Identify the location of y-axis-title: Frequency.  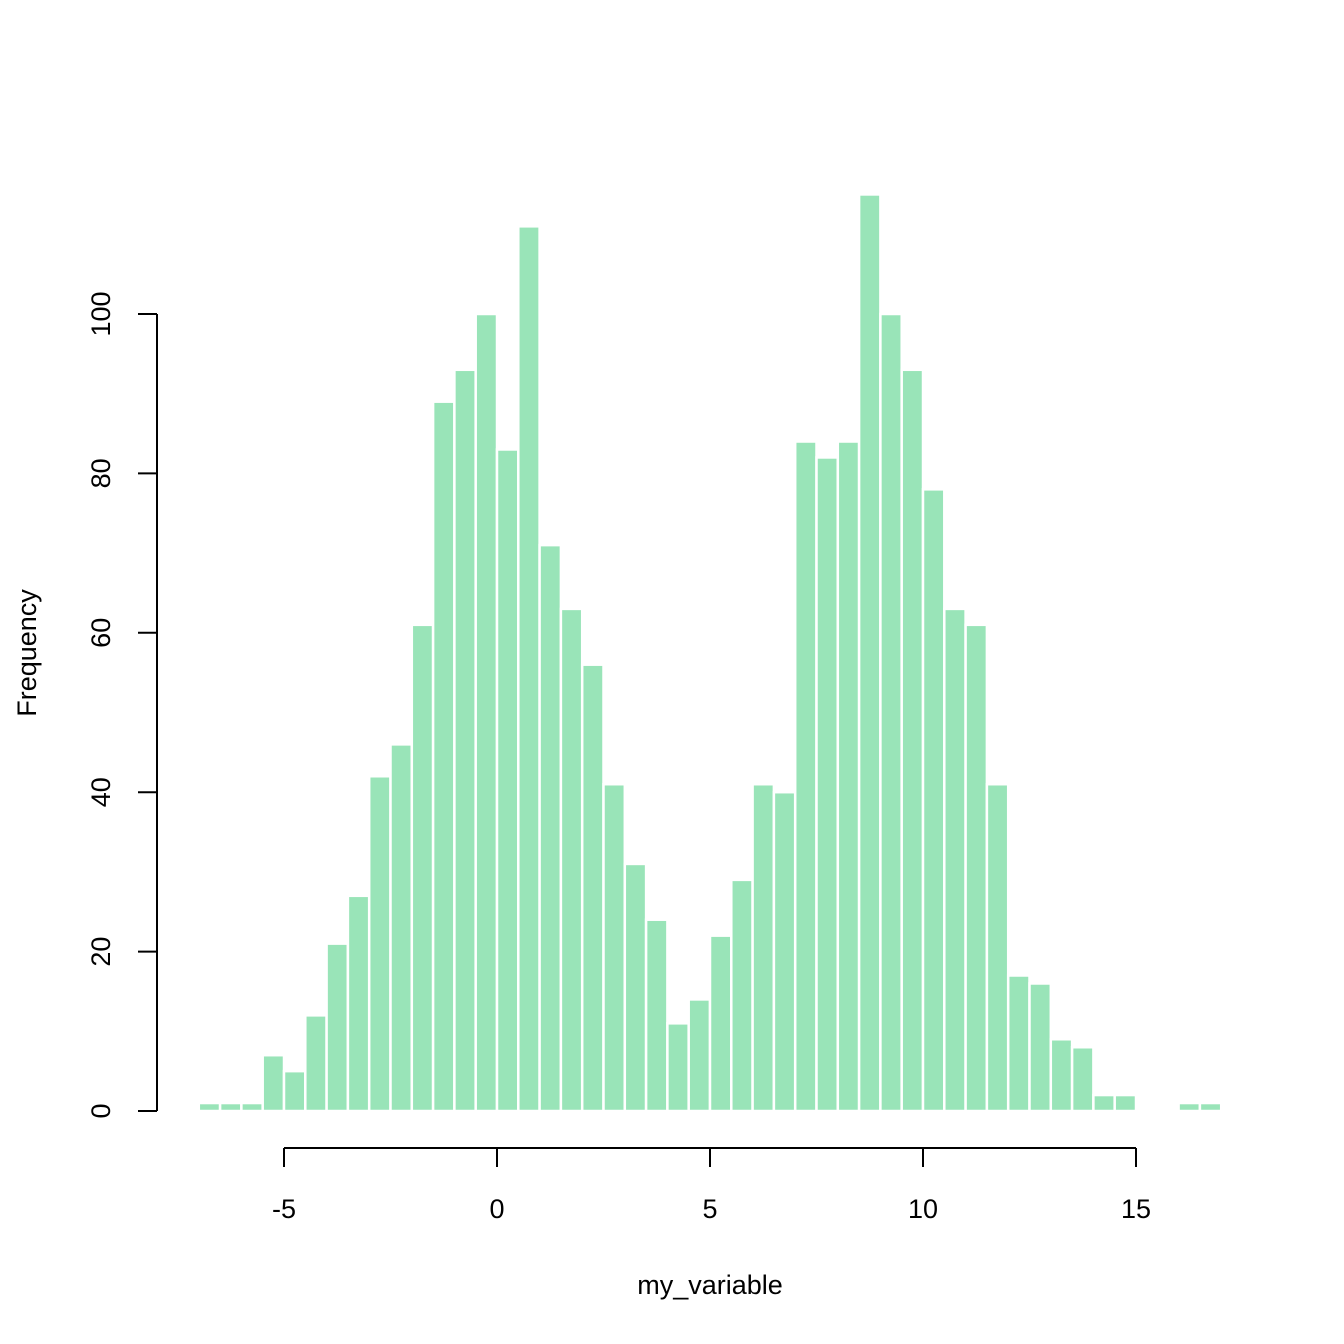
(27, 653).